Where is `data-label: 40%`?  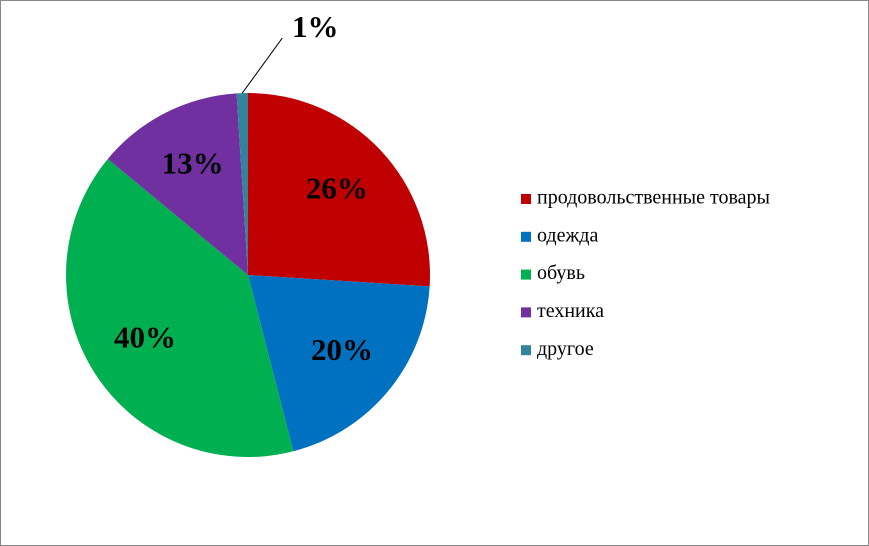
data-label: 40% is located at coordinates (145, 336).